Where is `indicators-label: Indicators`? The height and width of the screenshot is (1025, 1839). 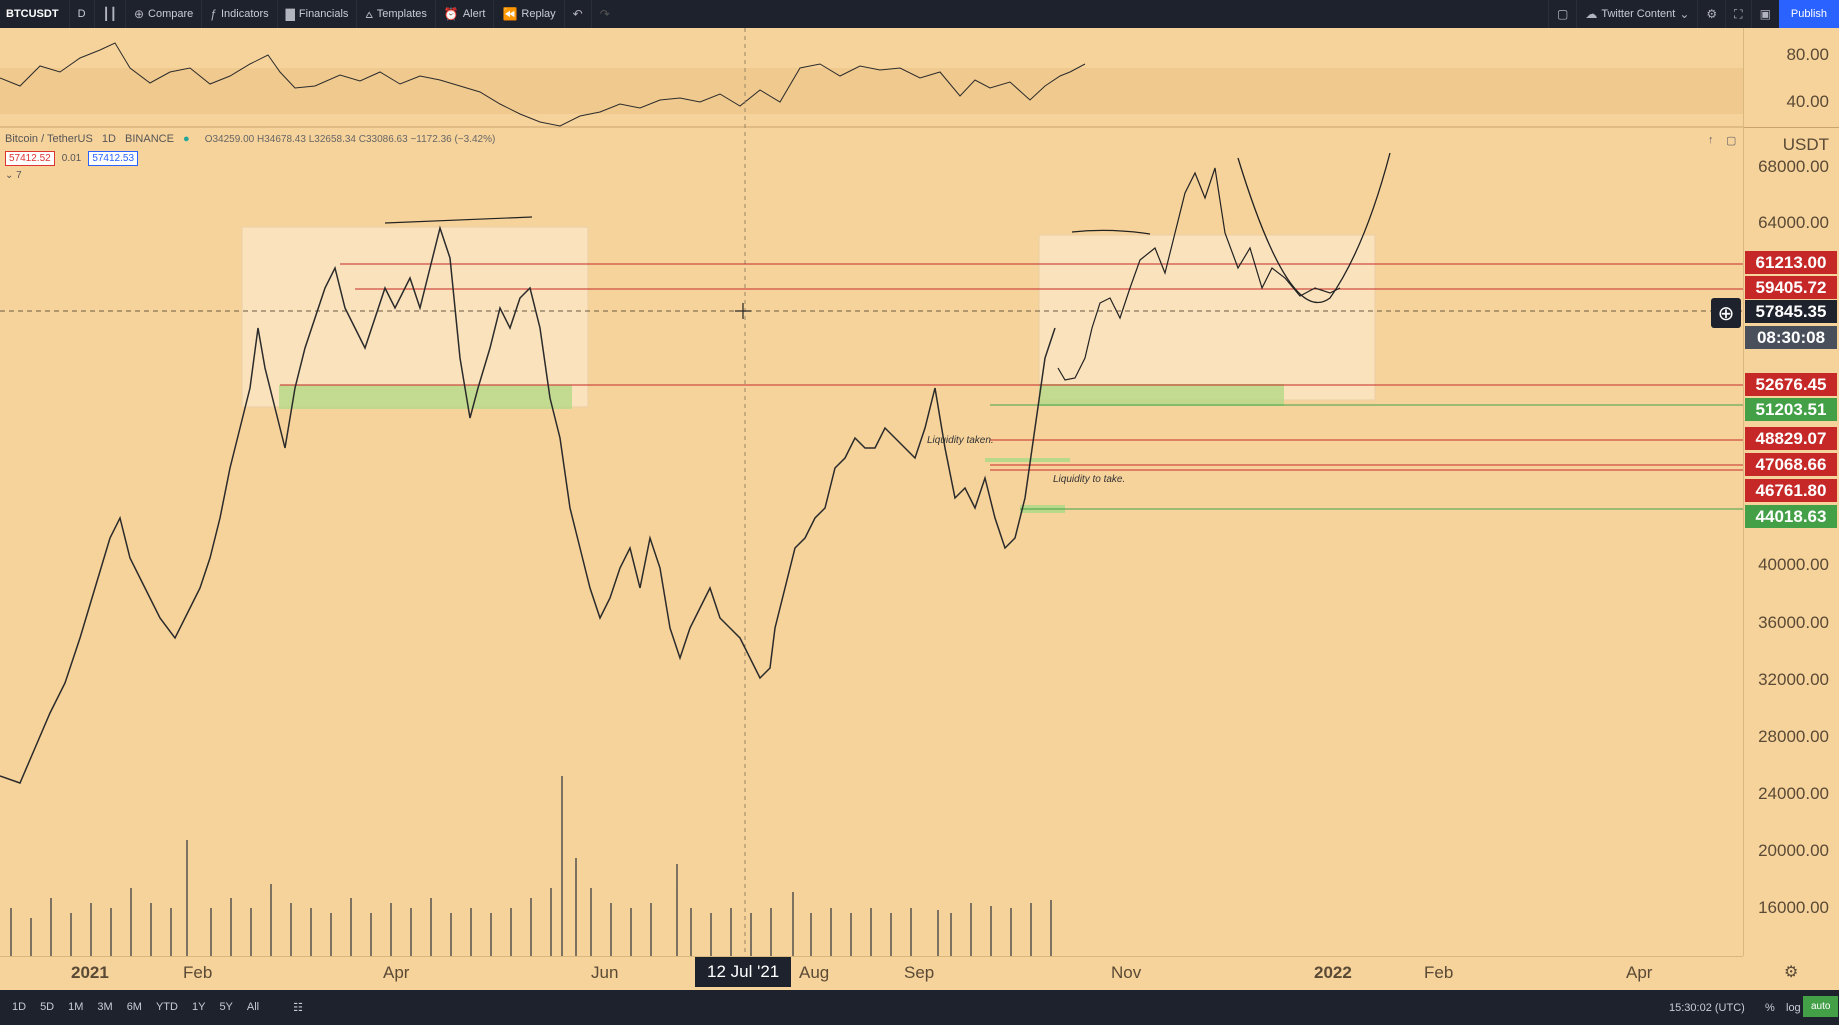
indicators-label: Indicators is located at coordinates (244, 14).